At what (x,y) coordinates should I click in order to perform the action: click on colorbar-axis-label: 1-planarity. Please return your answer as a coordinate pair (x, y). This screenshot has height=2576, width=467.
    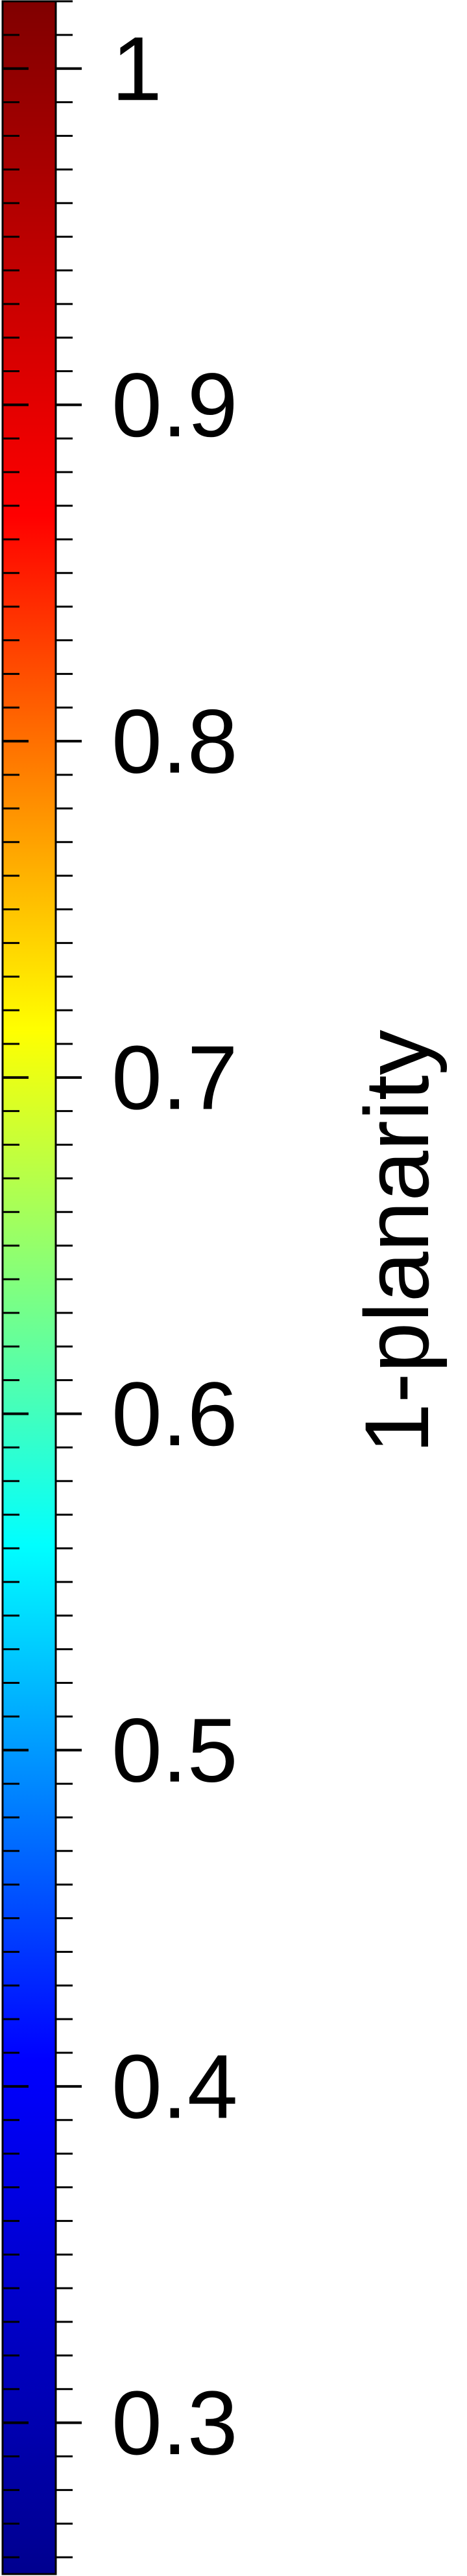
    Looking at the image, I should click on (397, 1242).